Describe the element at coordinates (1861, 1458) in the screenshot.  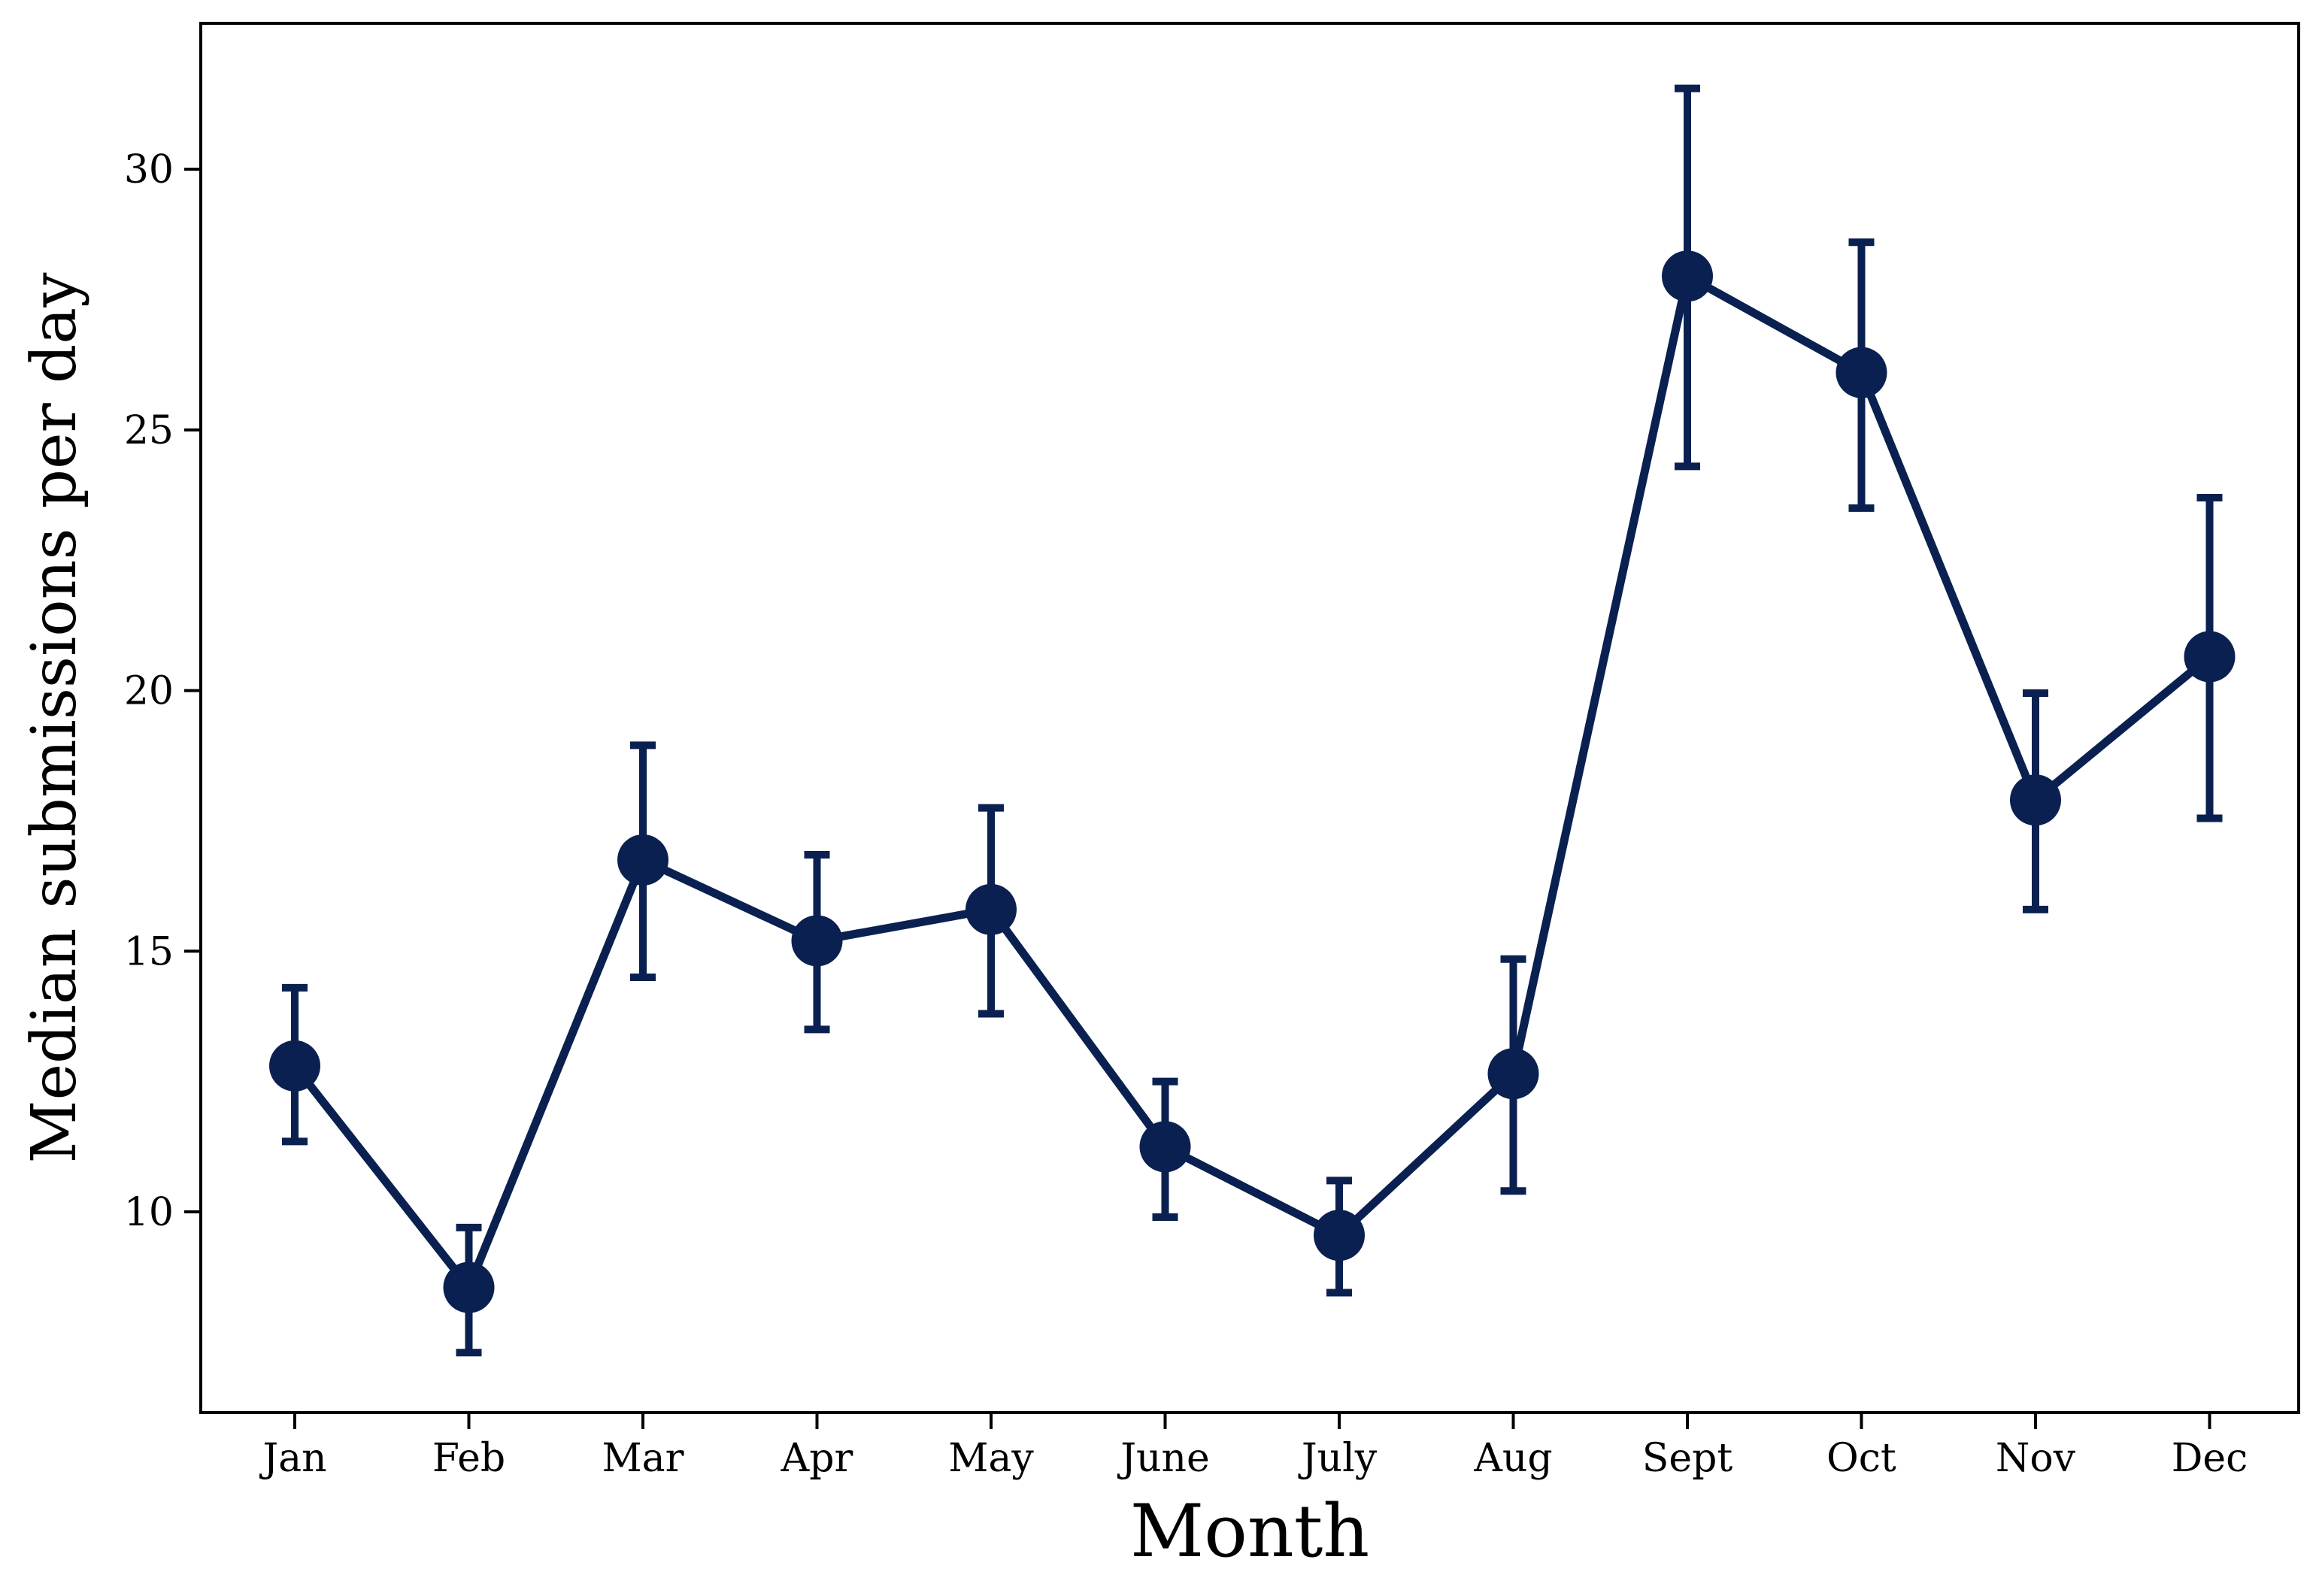
I see `x-tick-label: Oct` at that location.